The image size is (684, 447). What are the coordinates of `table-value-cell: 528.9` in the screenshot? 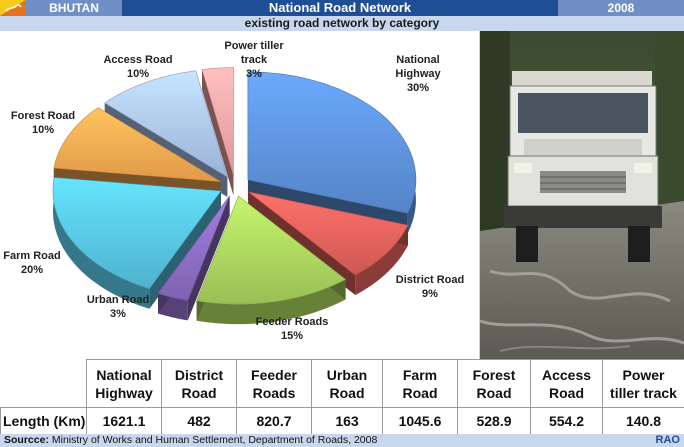 It's located at (494, 421).